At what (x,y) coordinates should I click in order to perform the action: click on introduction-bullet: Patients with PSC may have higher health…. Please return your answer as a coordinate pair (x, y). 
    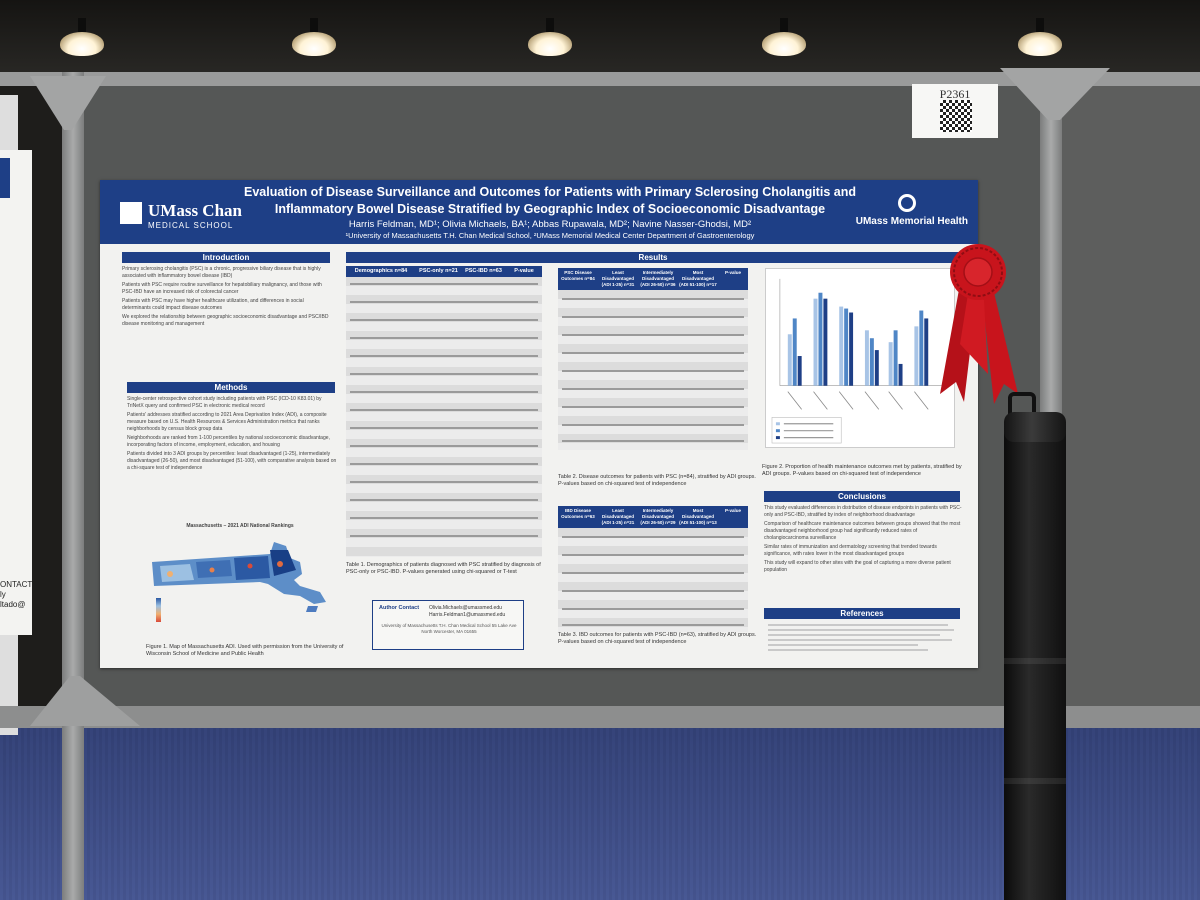
    Looking at the image, I should click on (213, 304).